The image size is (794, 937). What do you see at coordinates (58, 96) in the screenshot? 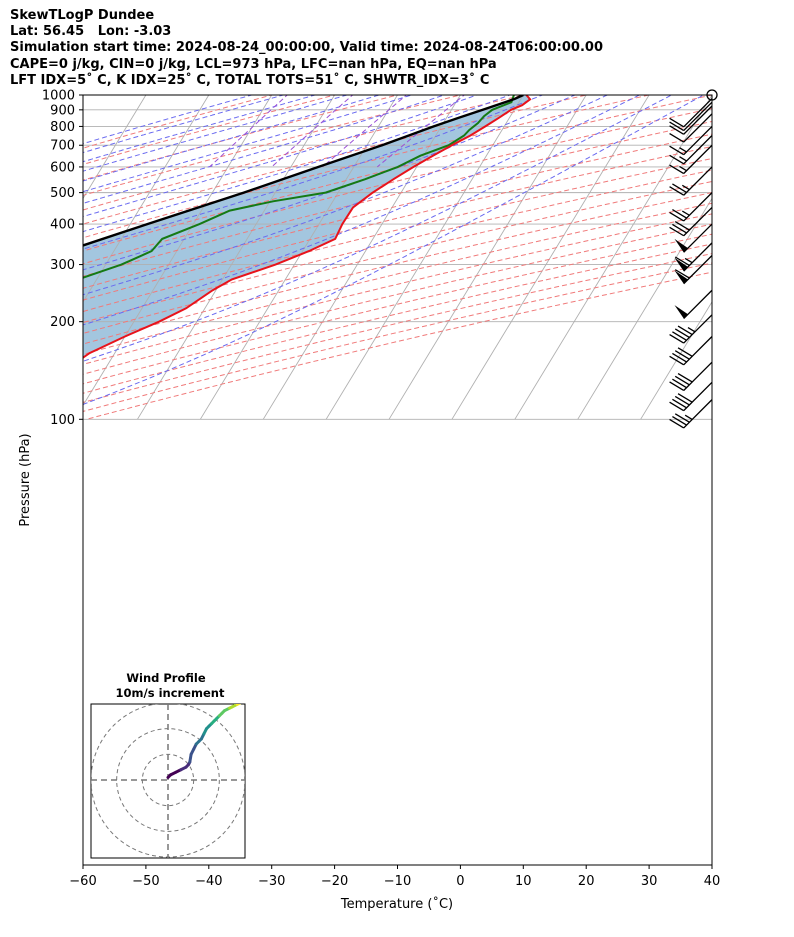
I see `y-tick-label: 1000` at bounding box center [58, 96].